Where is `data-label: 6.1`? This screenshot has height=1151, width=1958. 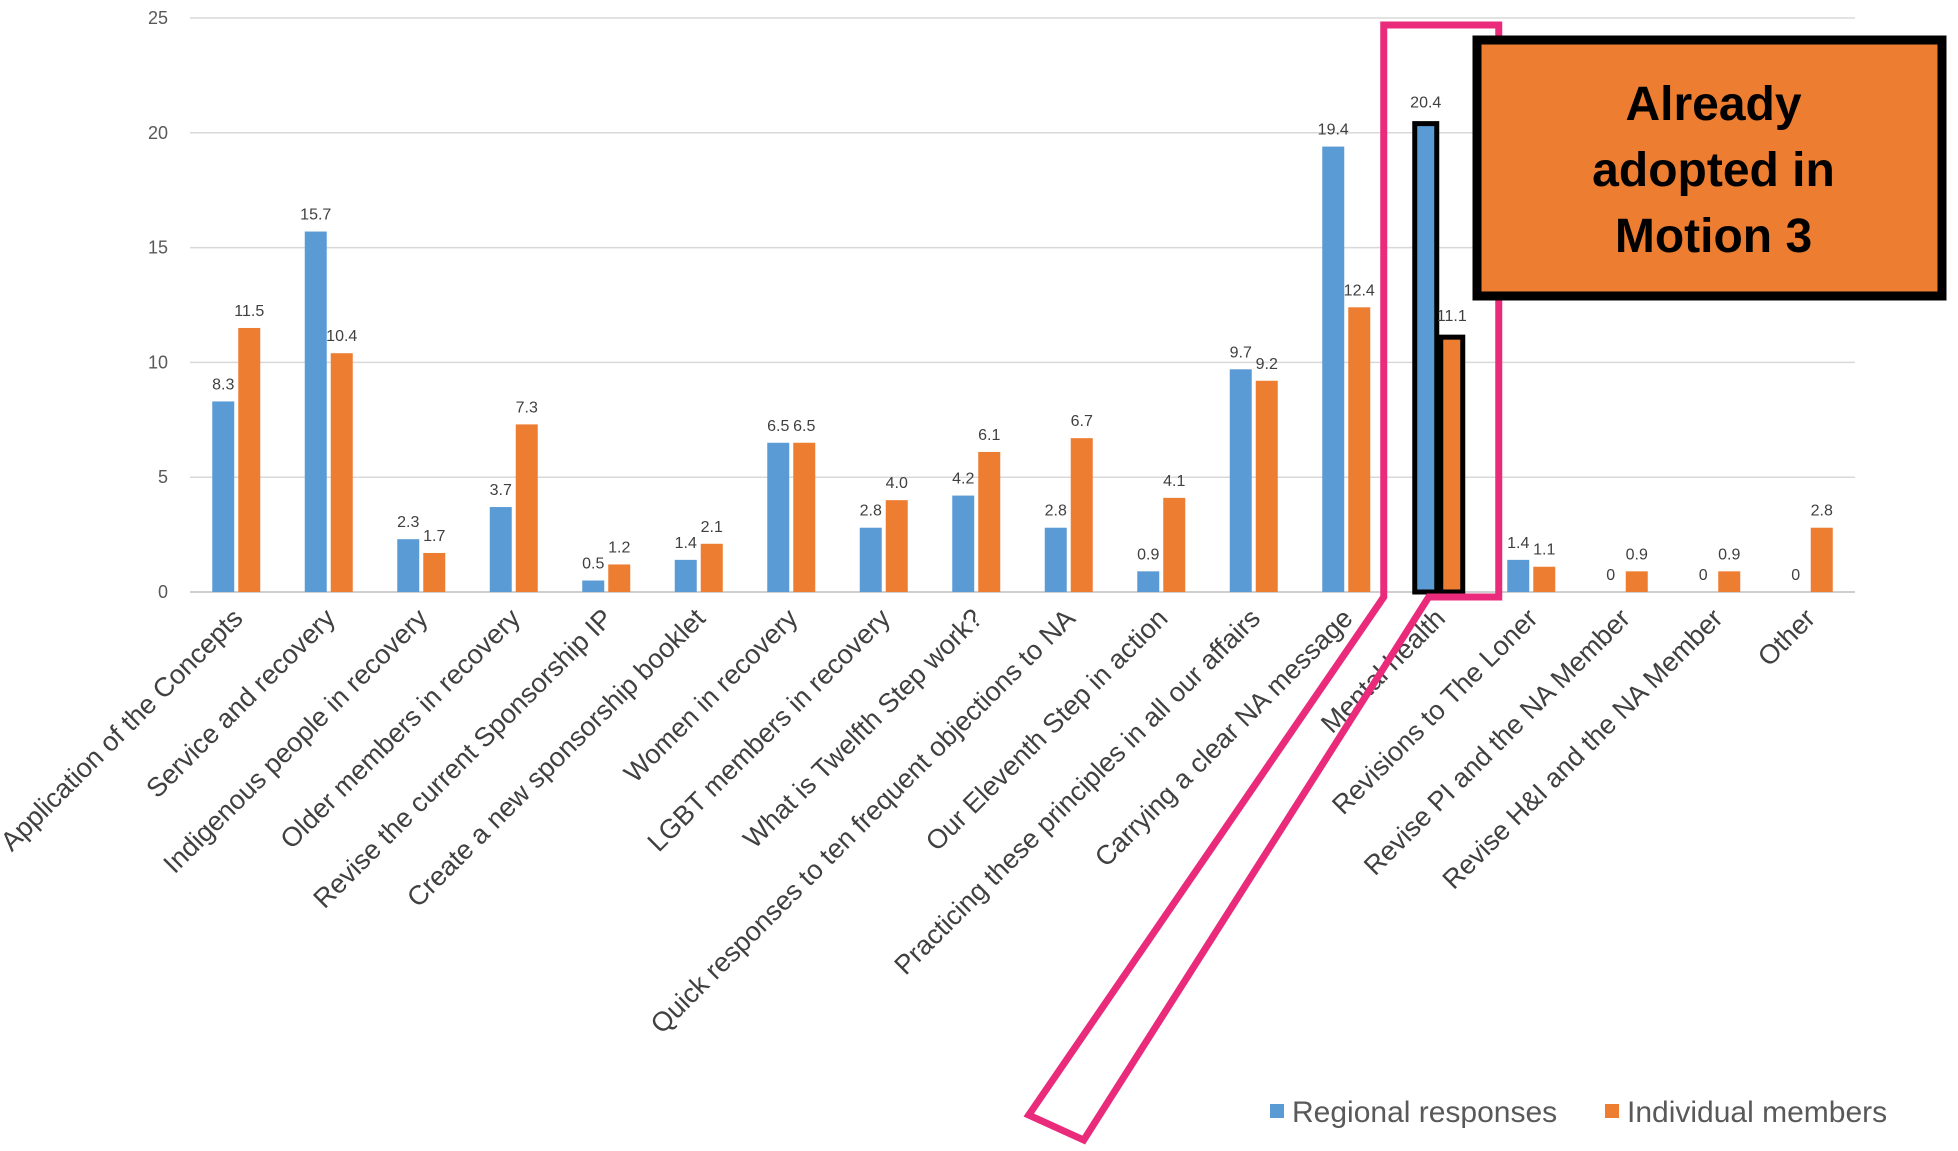
data-label: 6.1 is located at coordinates (989, 435).